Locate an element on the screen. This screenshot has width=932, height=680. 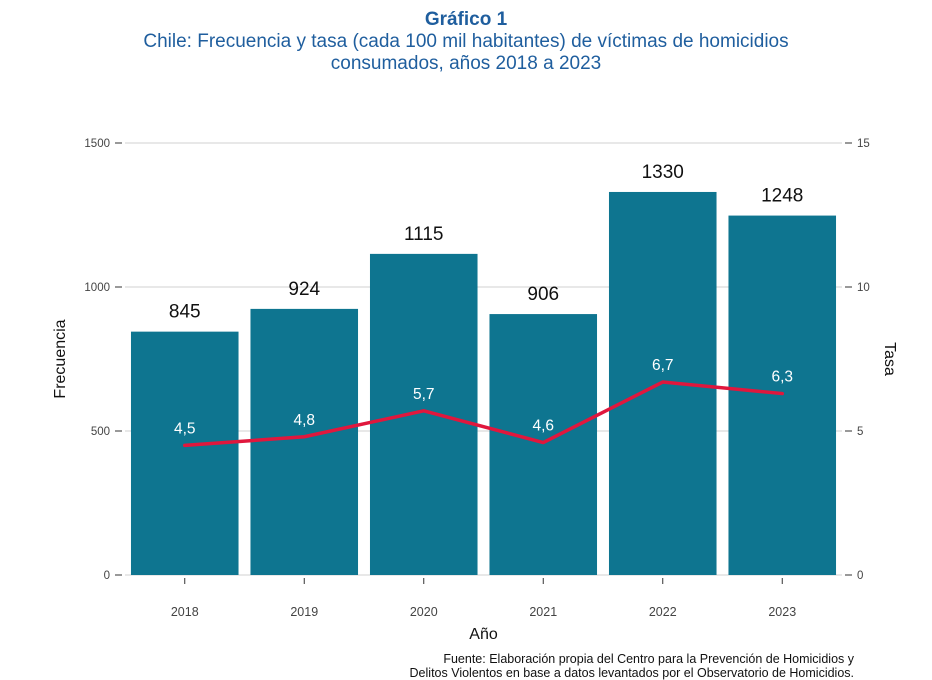
bar-value-label: 1115 is located at coordinates (423, 234).